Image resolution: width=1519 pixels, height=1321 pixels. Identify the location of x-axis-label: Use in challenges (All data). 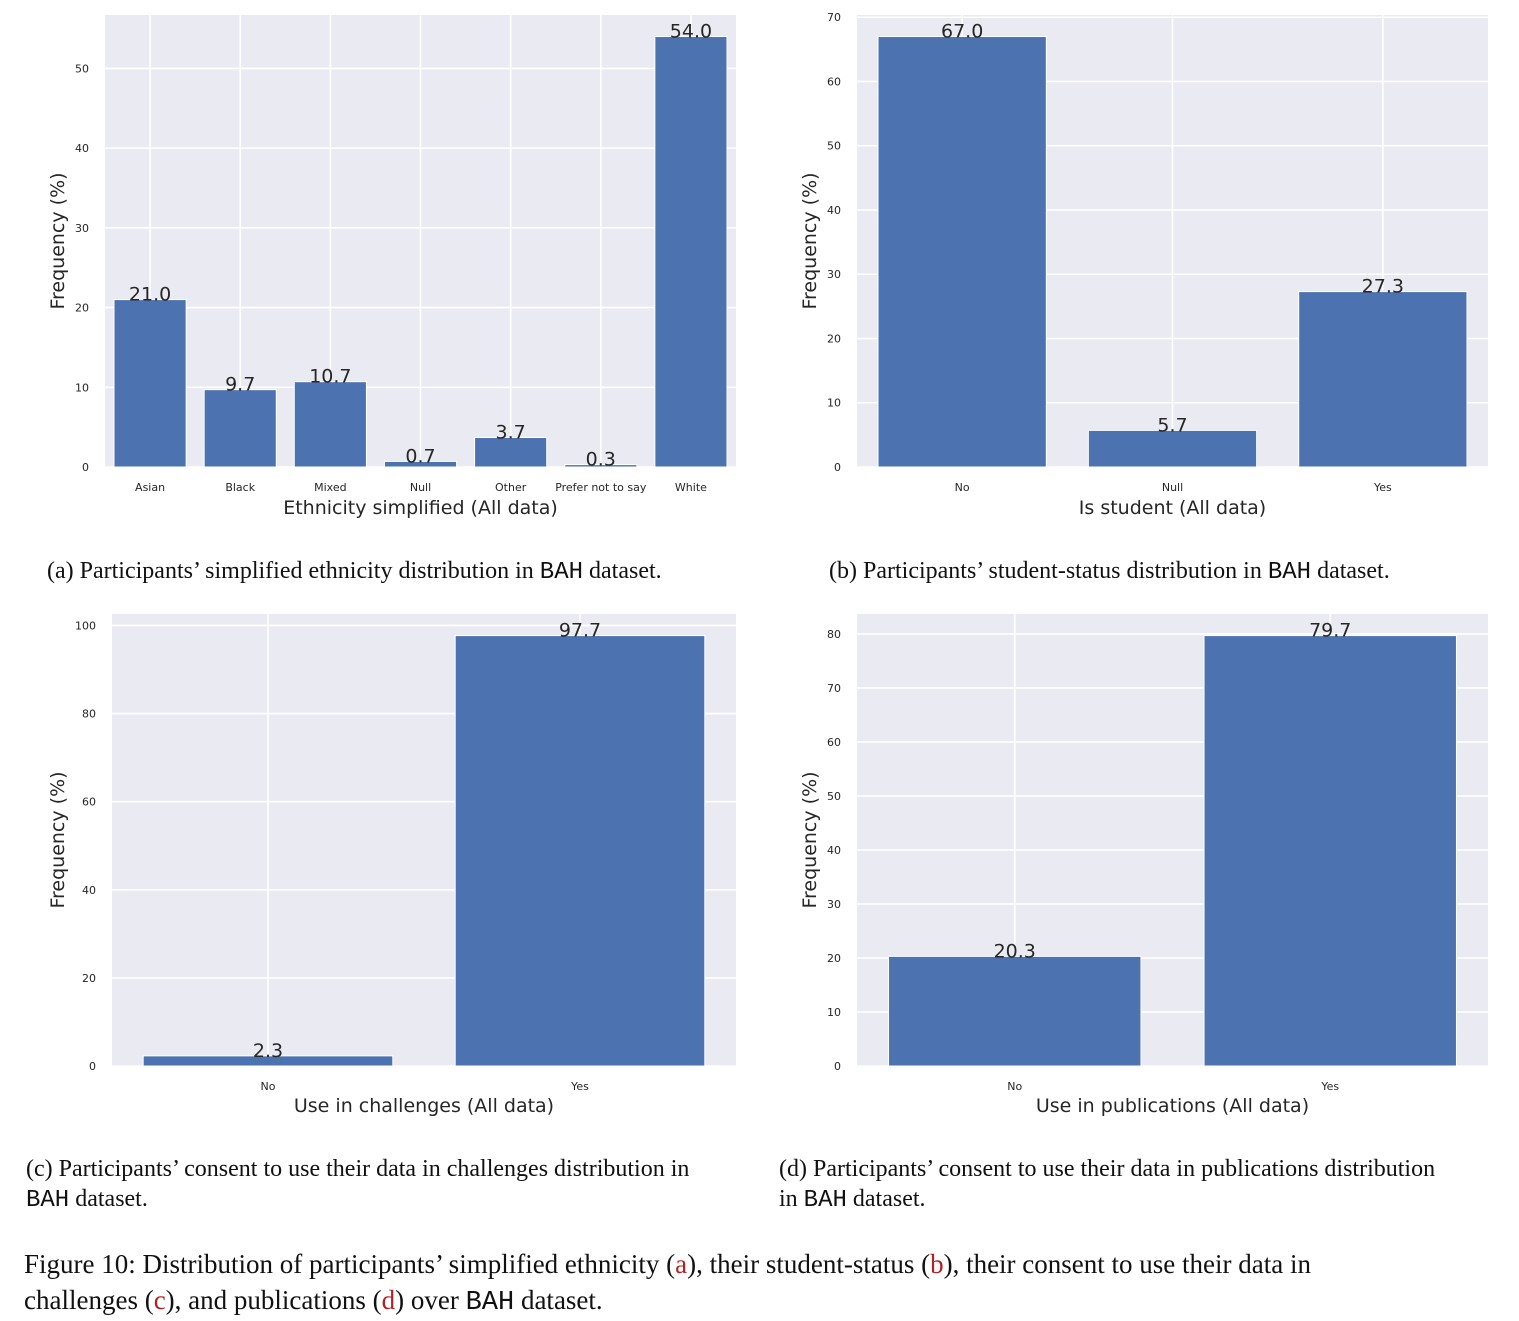
(424, 1106).